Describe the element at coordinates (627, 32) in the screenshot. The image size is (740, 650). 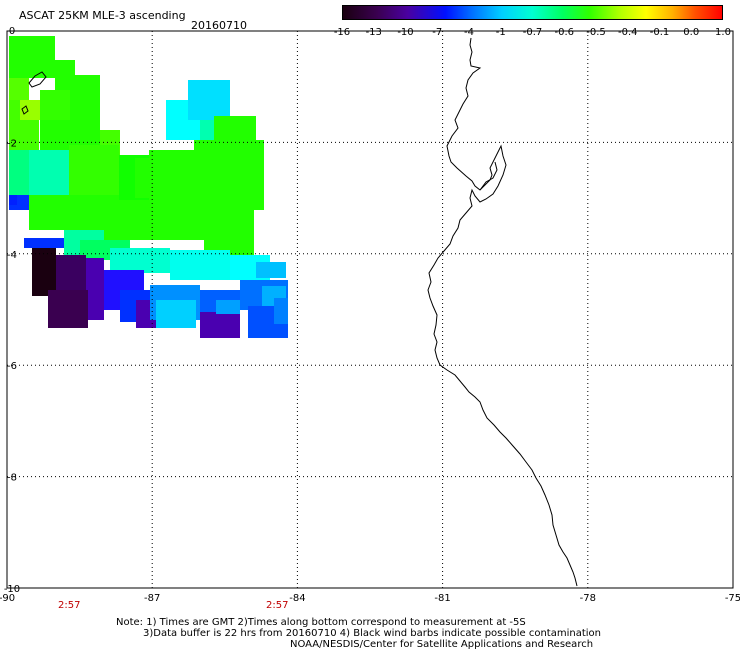
I see `scale-tick-label: -0.4` at that location.